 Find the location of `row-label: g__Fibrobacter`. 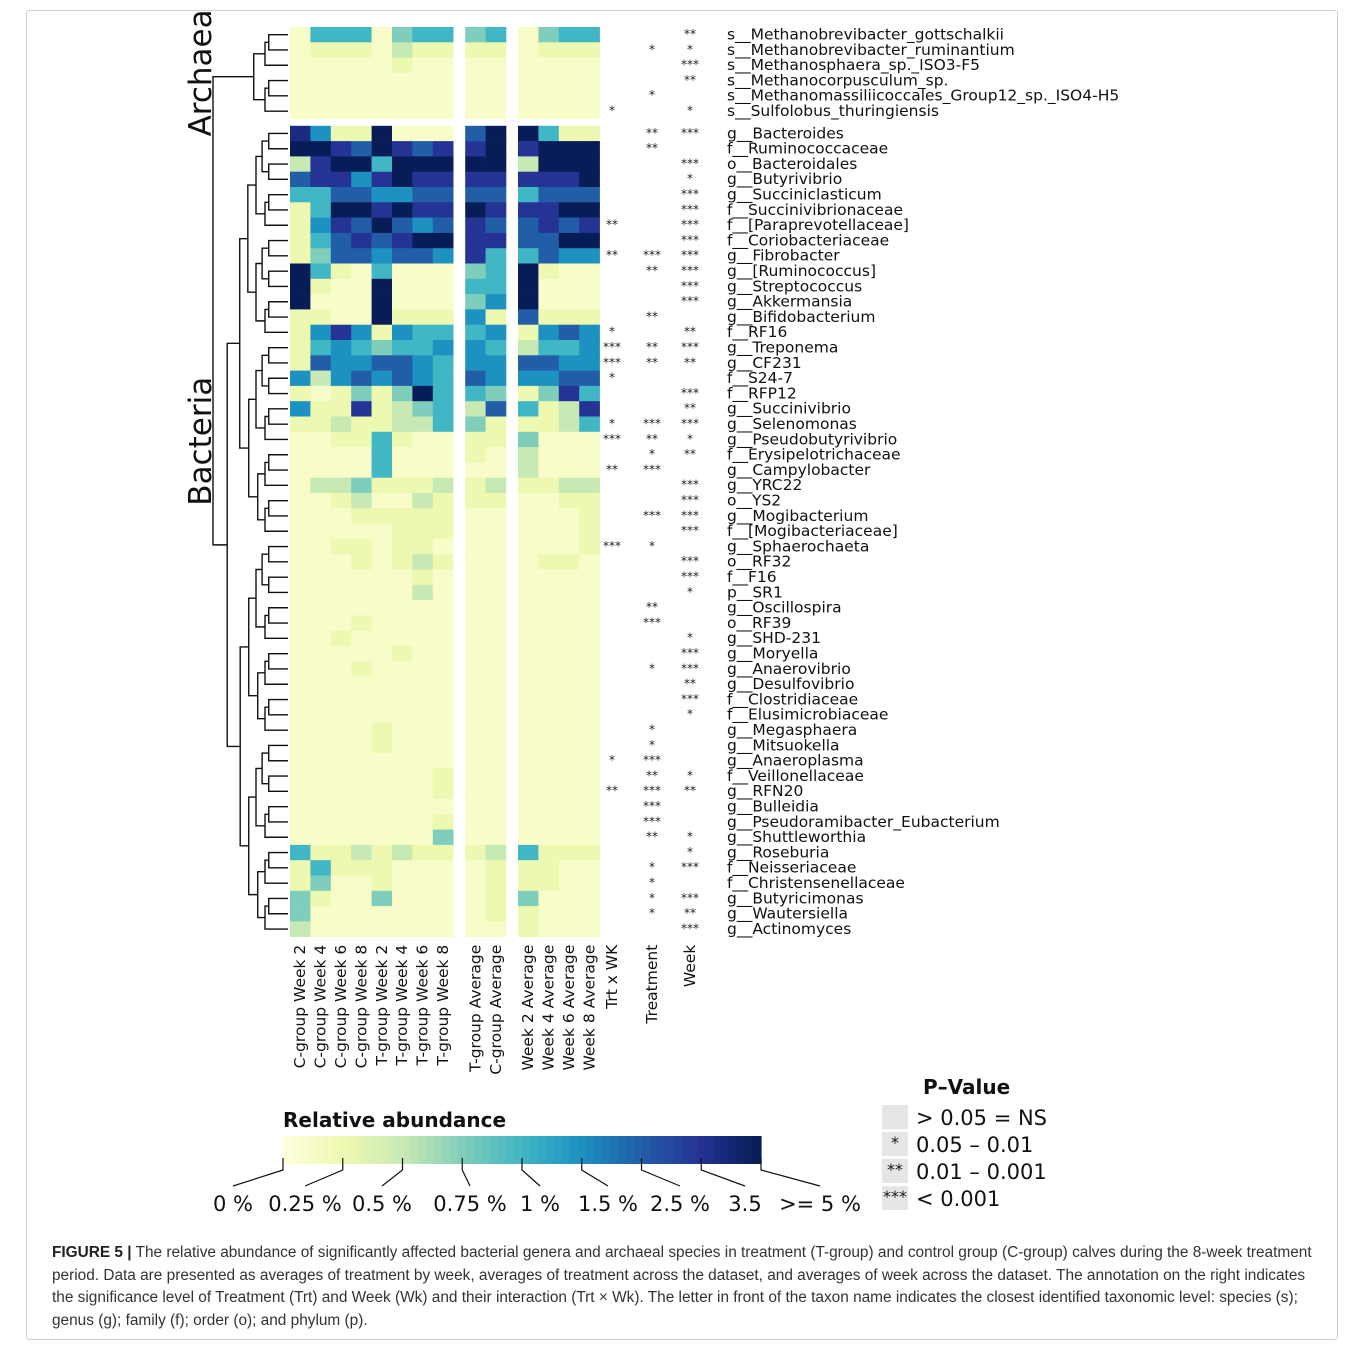

row-label: g__Fibrobacter is located at coordinates (783, 256).